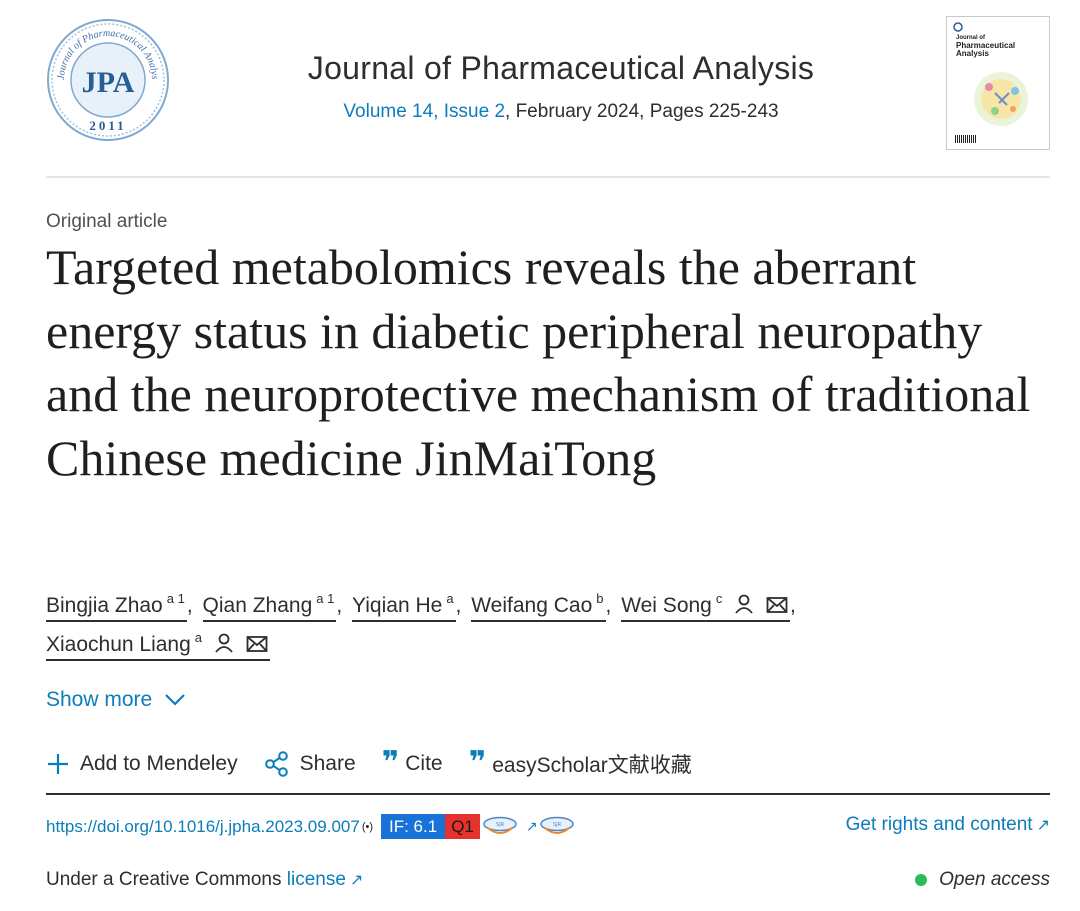 This screenshot has width=1080, height=911. I want to click on plus-icon, so click(58, 764).